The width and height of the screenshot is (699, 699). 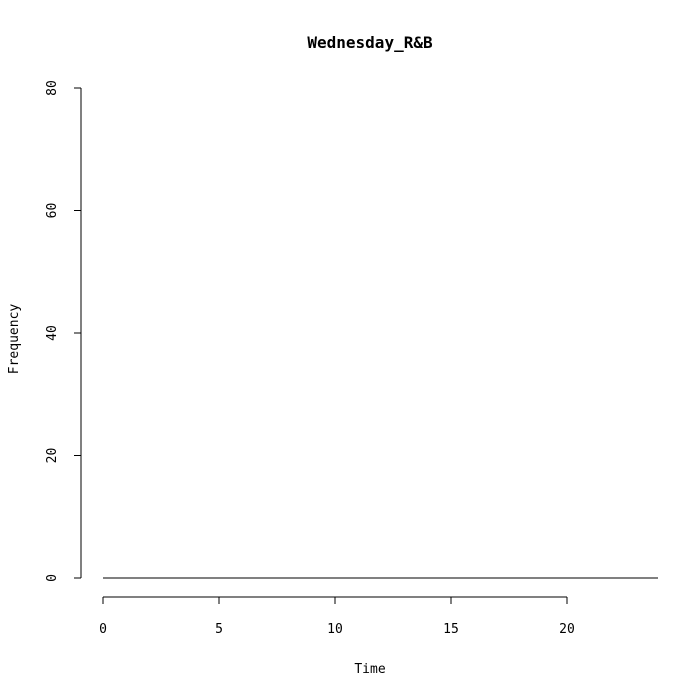 I want to click on y-tick-label: 60, so click(x=52, y=211).